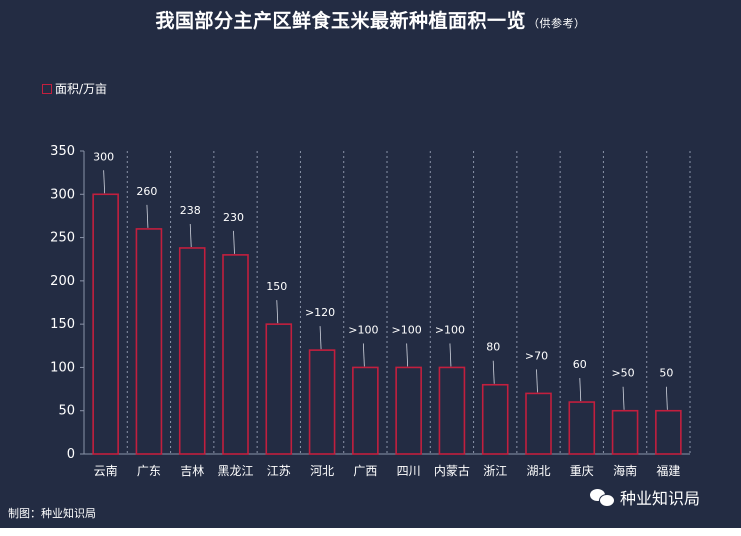 Image resolution: width=741 pixels, height=536 pixels. Describe the element at coordinates (103, 156) in the screenshot. I see `data-label: 300` at that location.